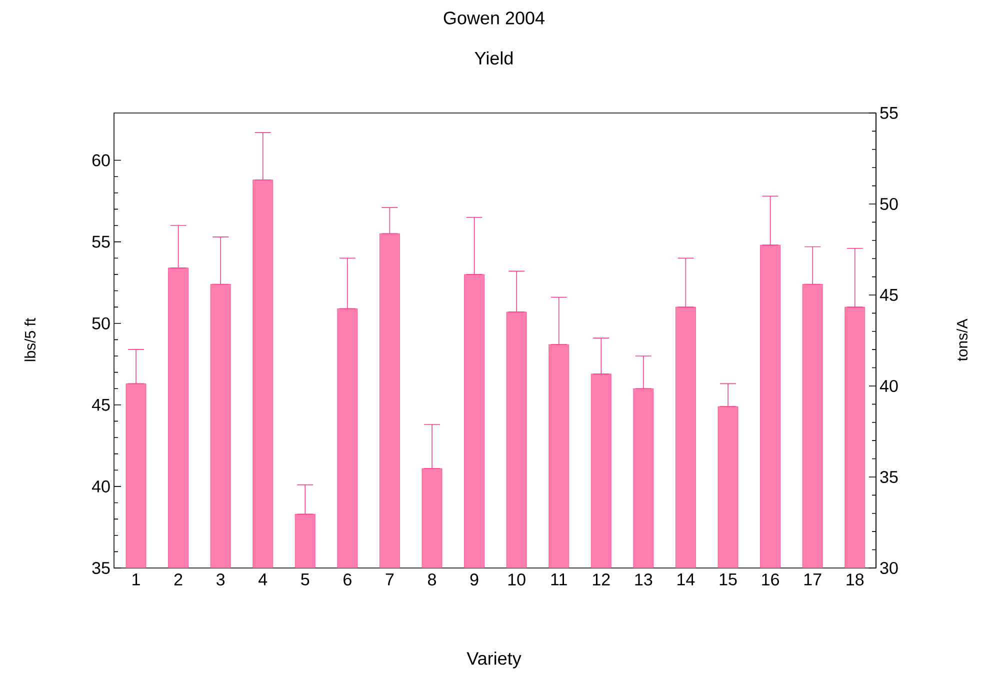 The image size is (988, 680). Describe the element at coordinates (962, 340) in the screenshot. I see `y2-axis-title: tons/A` at that location.